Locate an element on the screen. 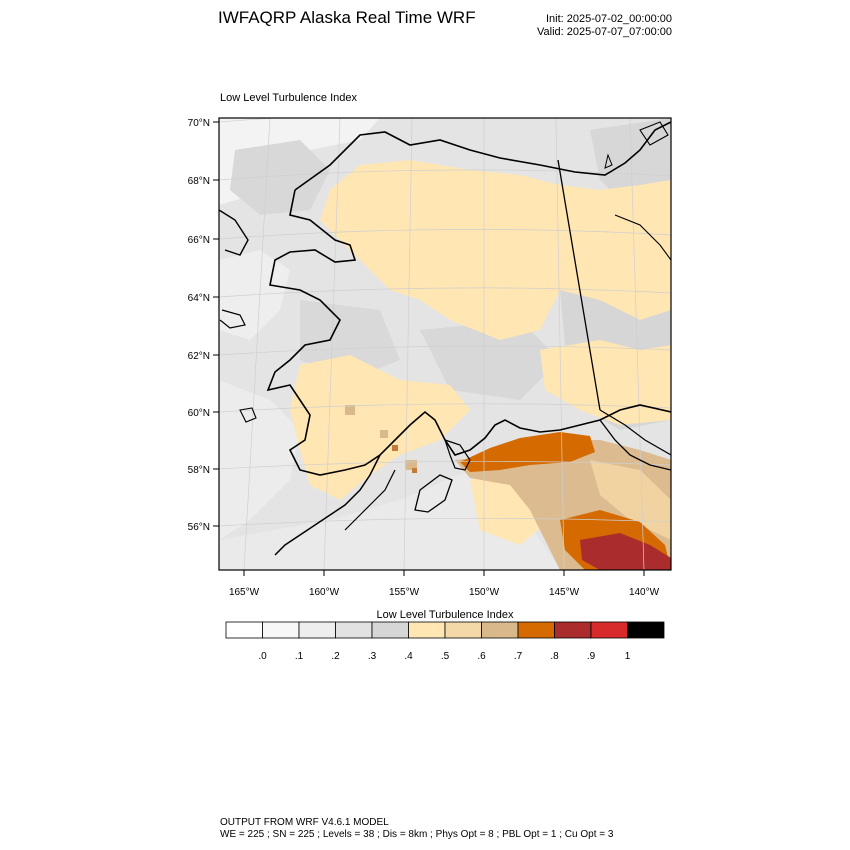 This screenshot has height=850, width=850. alaska-peninsula-coast is located at coordinates (327, 505).